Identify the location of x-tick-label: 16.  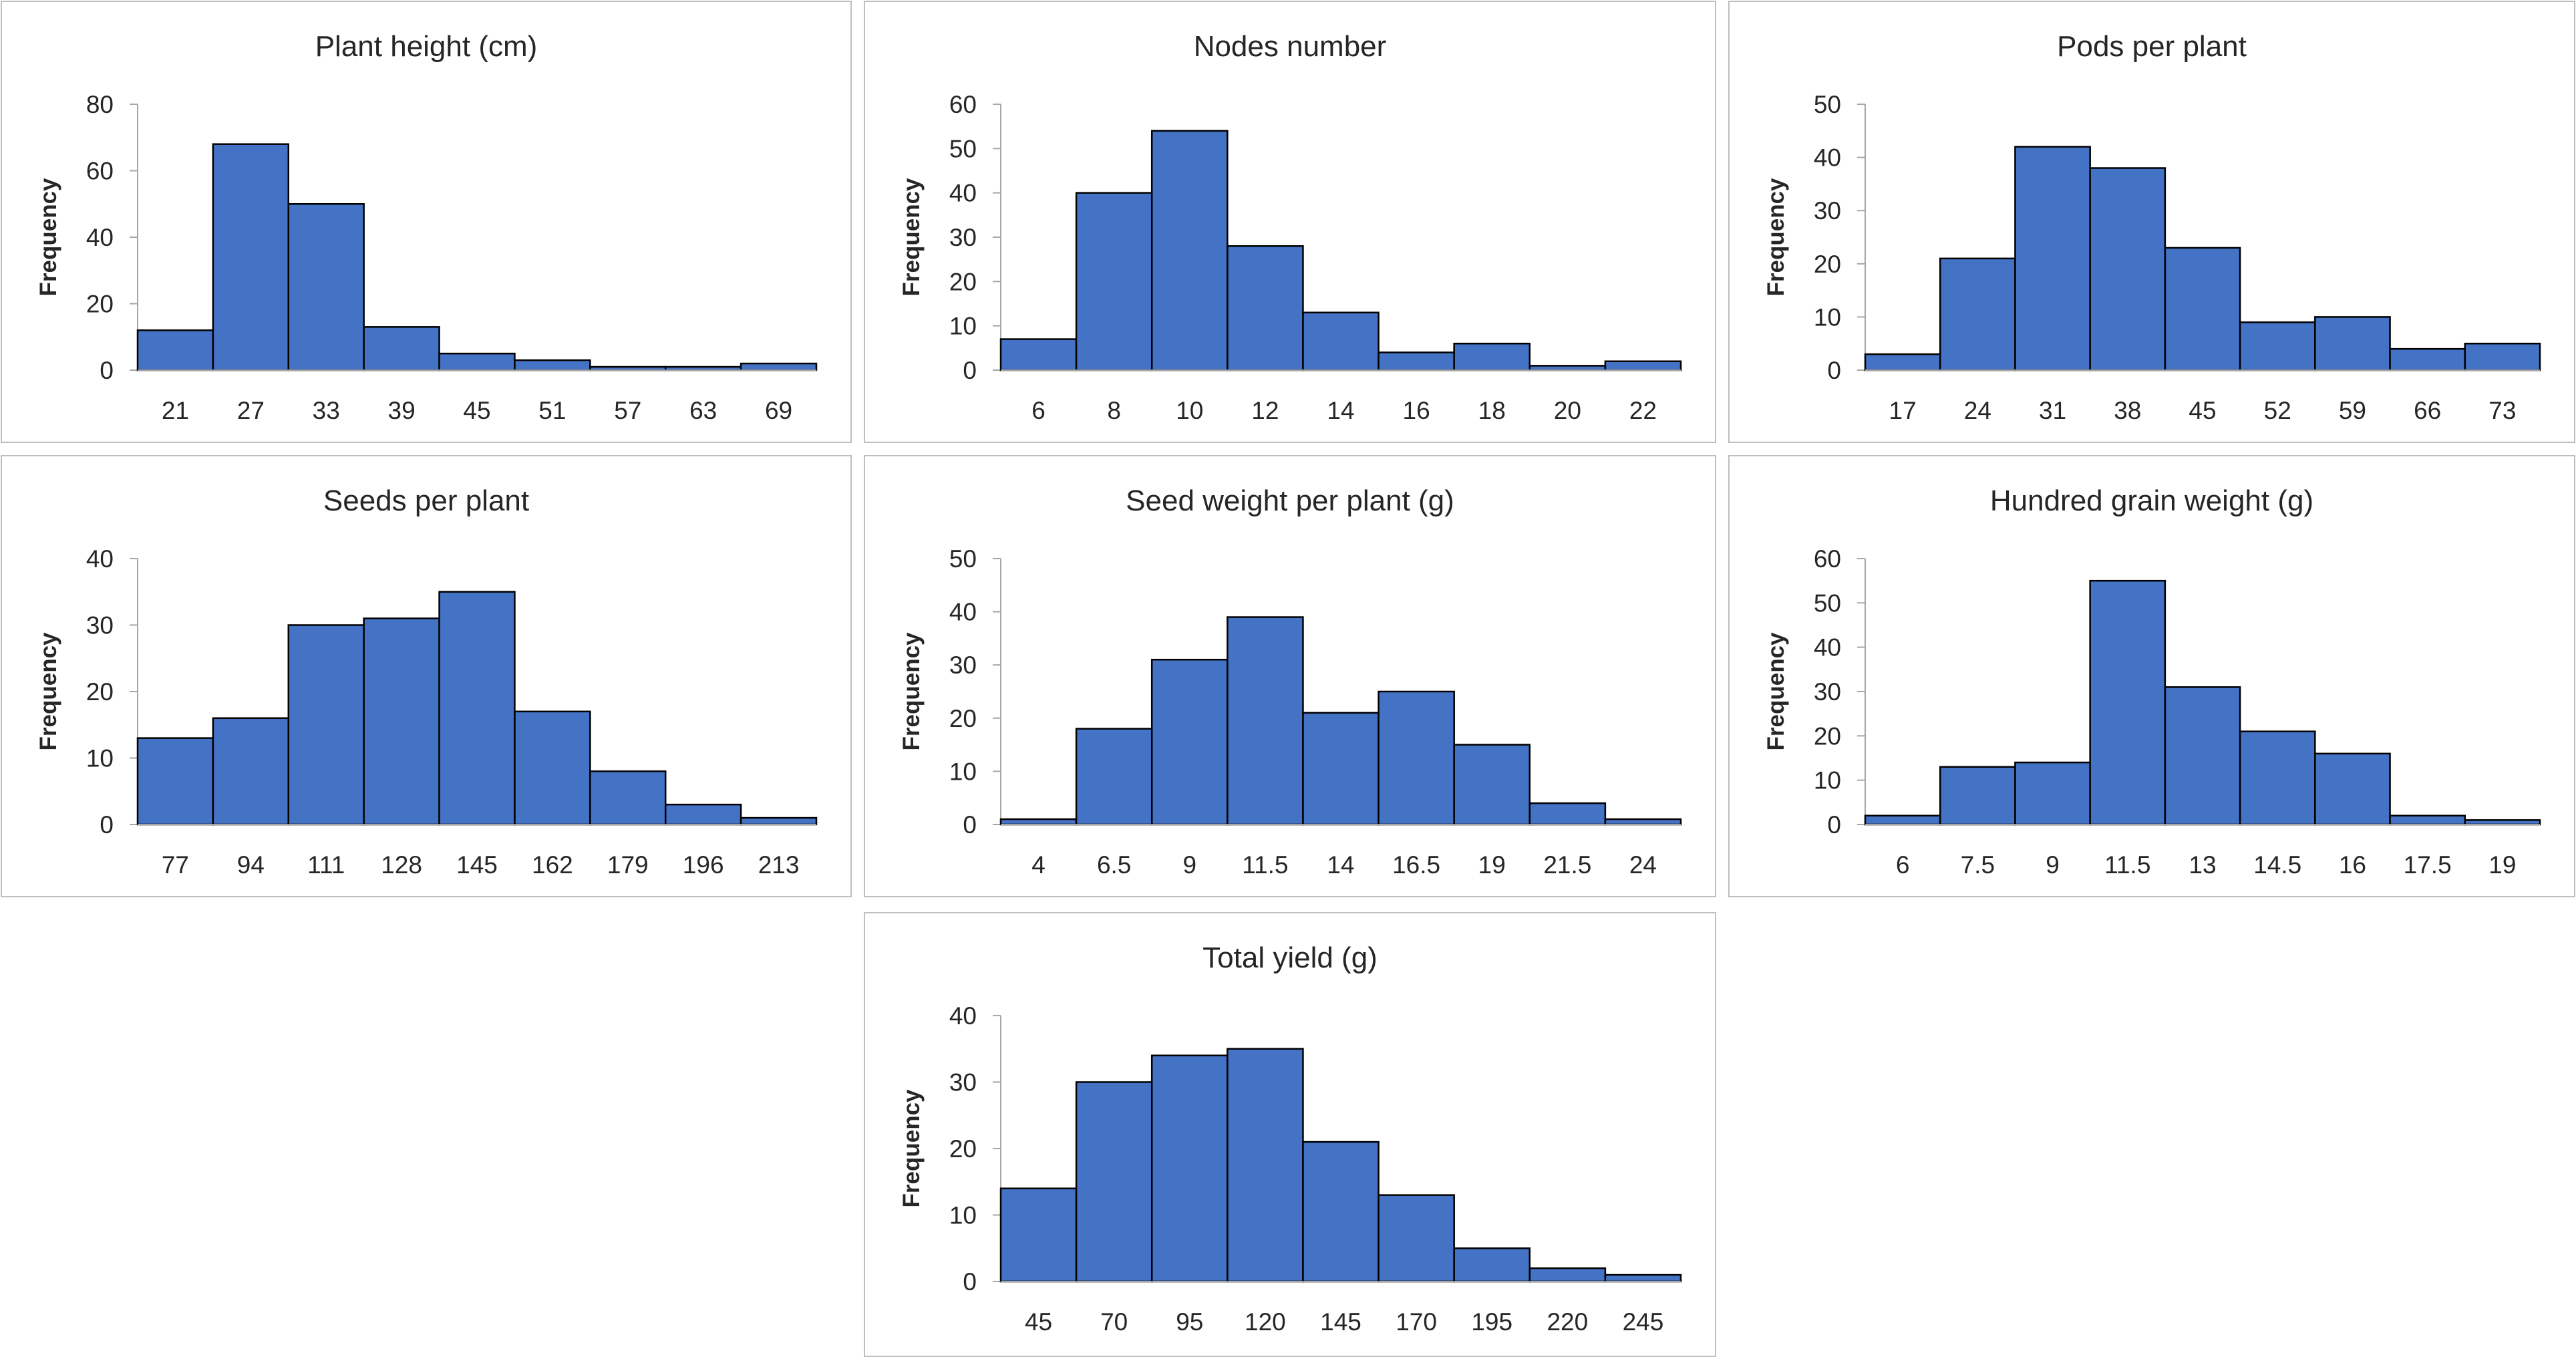
(2352, 865).